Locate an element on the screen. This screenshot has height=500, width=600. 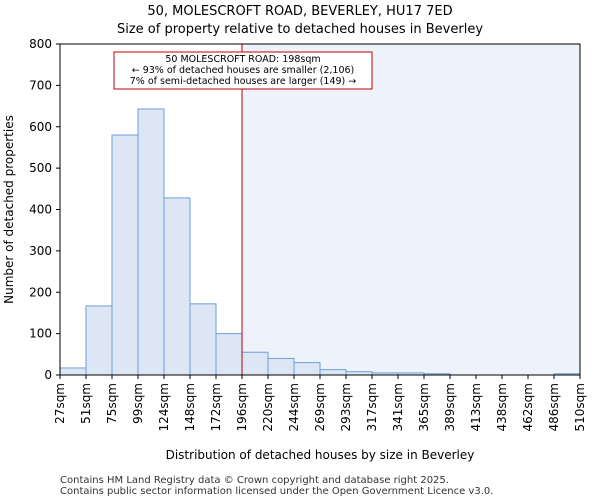
x-tick-label: 389sqm is located at coordinates (450, 407).